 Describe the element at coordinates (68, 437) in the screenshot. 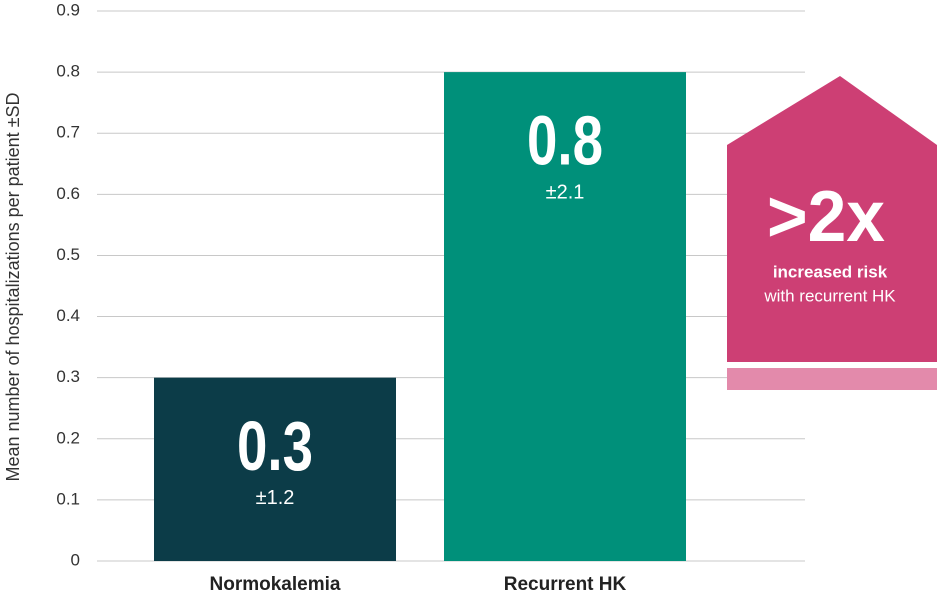

I see `y-tick-label: 0.2` at that location.